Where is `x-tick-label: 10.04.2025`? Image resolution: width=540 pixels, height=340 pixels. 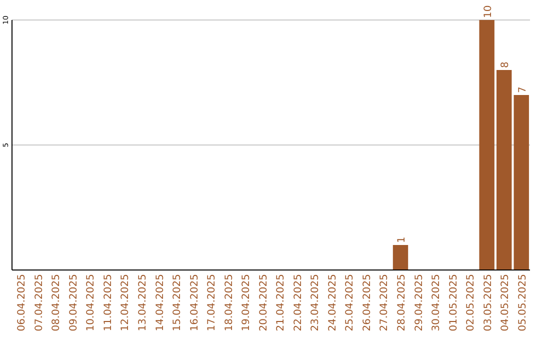
x-tick-label: 10.04.2025 is located at coordinates (91, 303).